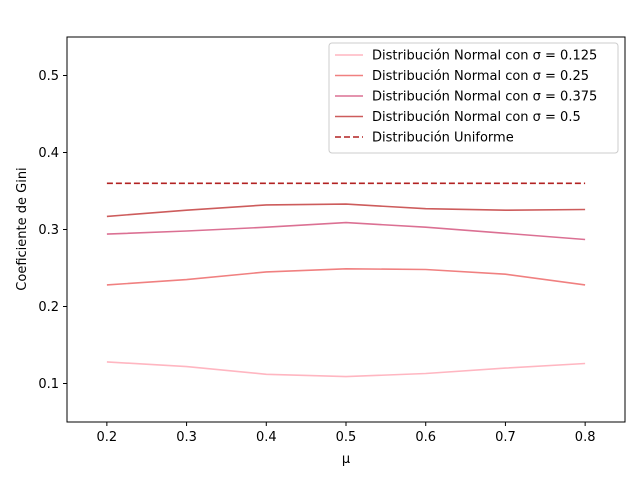 Image resolution: width=640 pixels, height=480 pixels. What do you see at coordinates (476, 117) in the screenshot?
I see `legend-label-4: Distribución Normal con σ = 0.5` at bounding box center [476, 117].